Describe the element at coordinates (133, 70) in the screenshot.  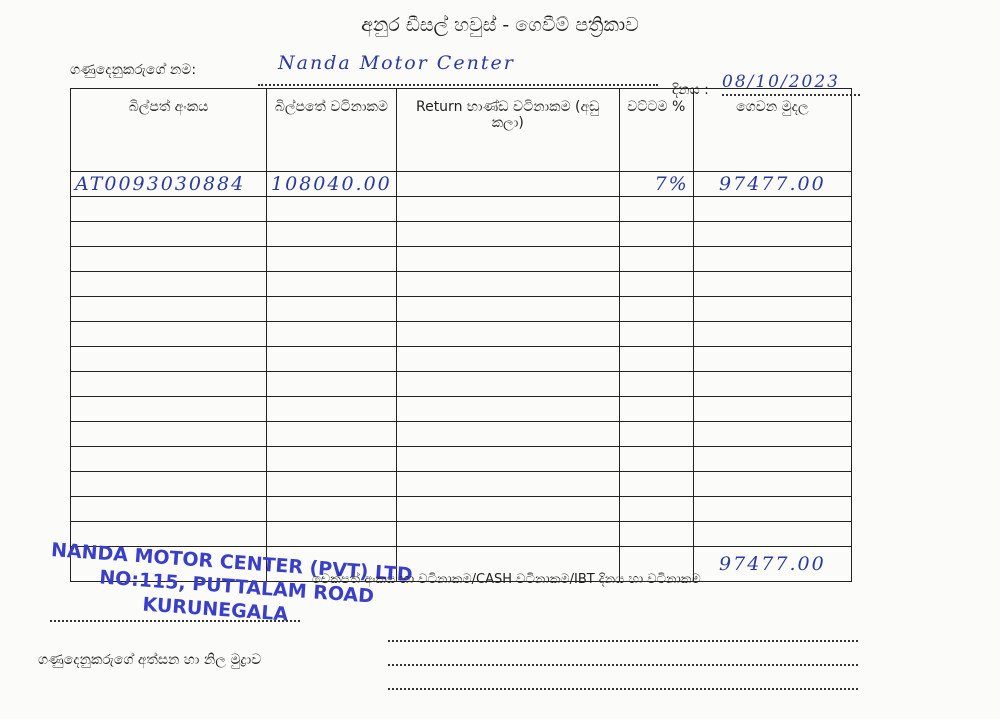
I see `payee-label: ගණුදෙනුකරුගේ නම:` at that location.